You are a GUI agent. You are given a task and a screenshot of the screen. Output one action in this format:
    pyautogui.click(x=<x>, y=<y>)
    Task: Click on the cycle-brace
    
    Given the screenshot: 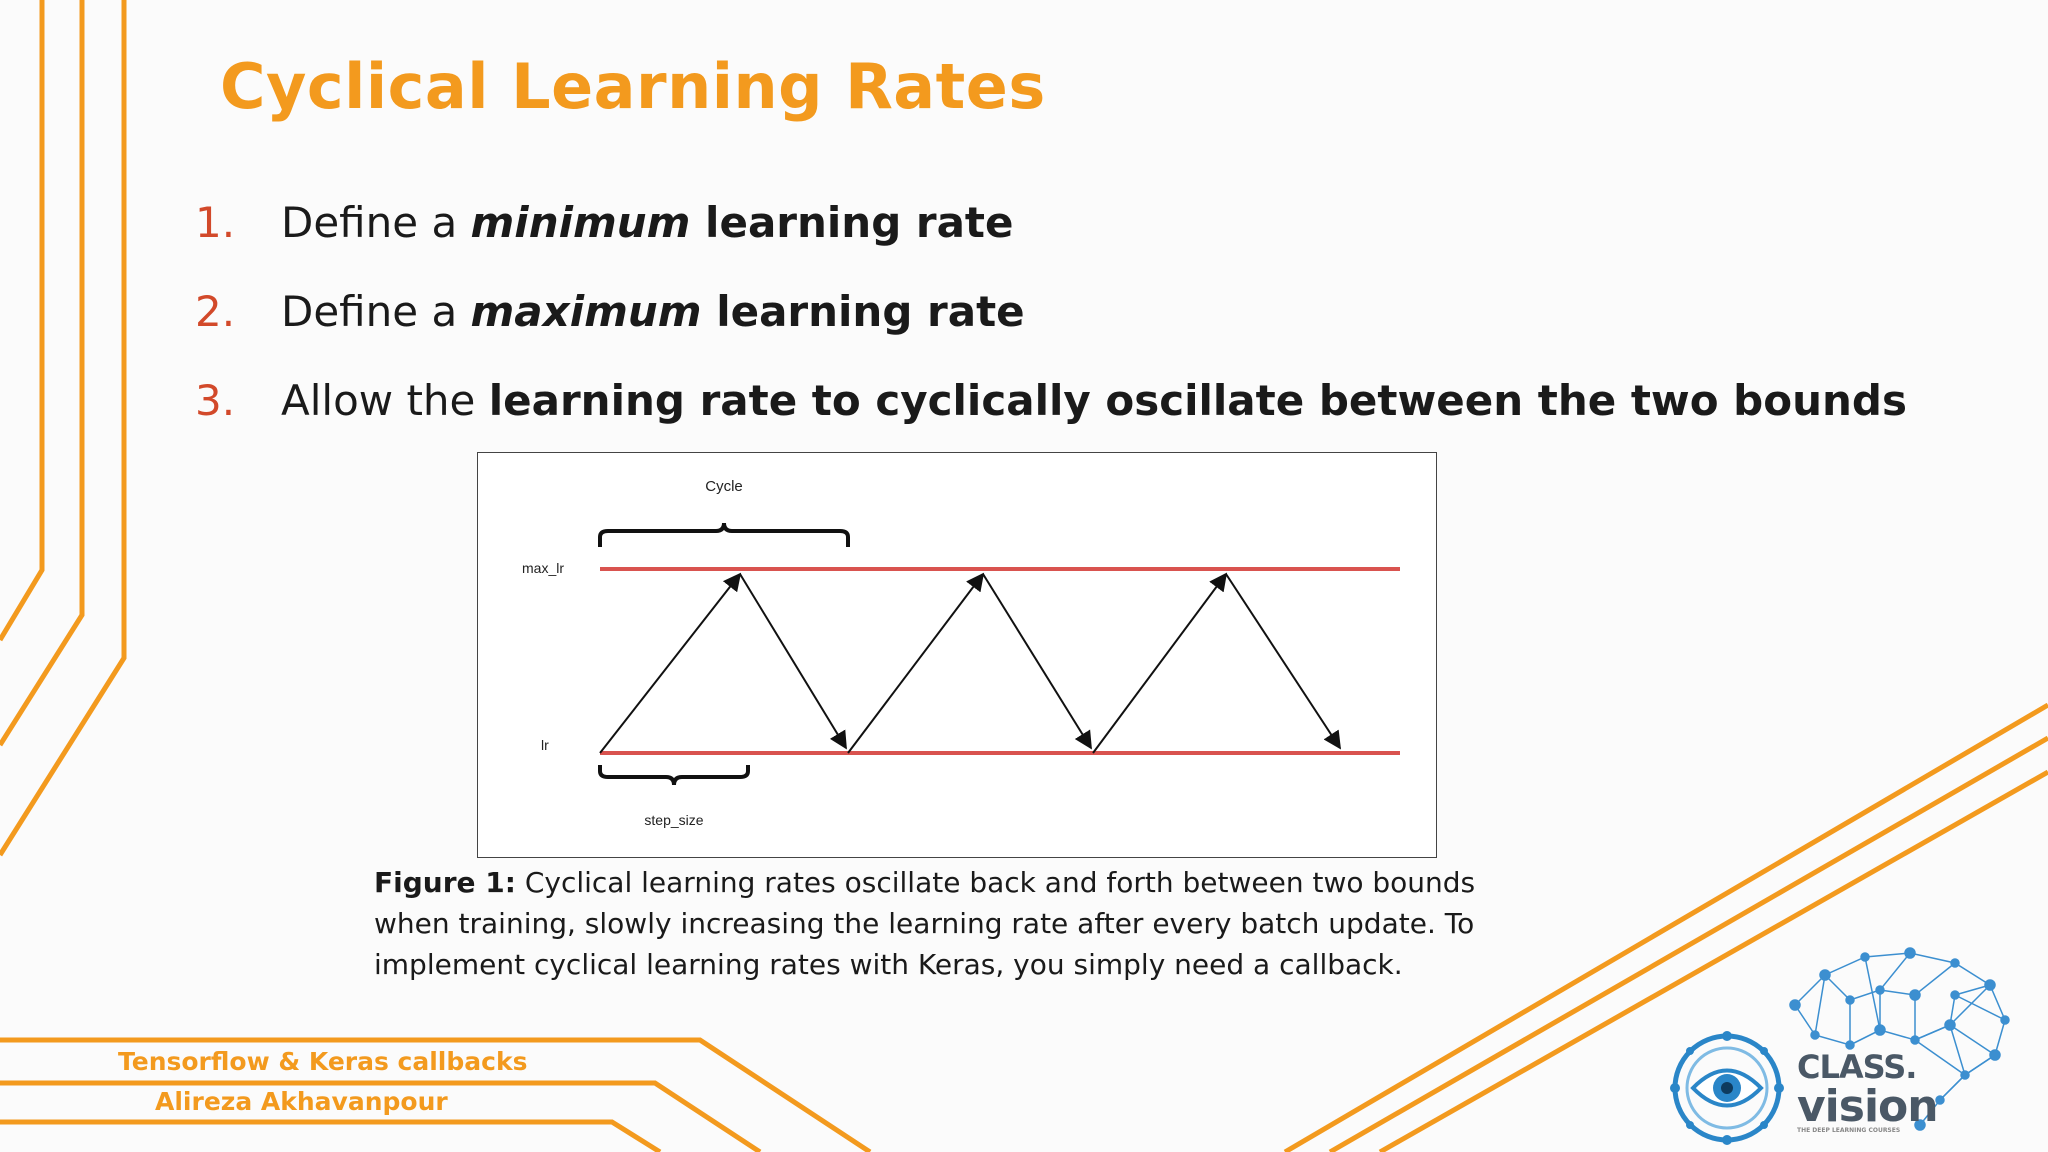 What is the action you would take?
    pyautogui.click(x=724, y=534)
    